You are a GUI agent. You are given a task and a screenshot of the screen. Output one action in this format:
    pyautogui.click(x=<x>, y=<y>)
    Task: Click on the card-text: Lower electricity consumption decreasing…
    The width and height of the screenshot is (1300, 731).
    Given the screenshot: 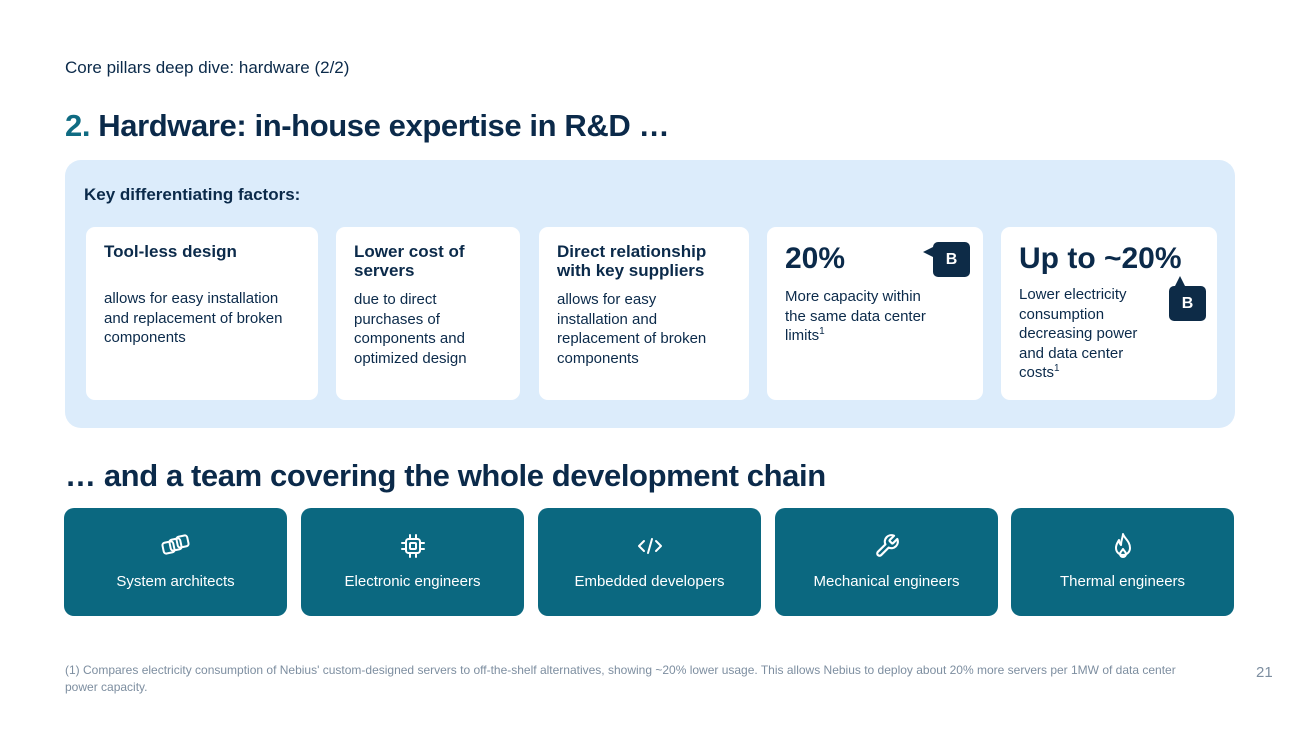 What is the action you would take?
    pyautogui.click(x=1089, y=334)
    